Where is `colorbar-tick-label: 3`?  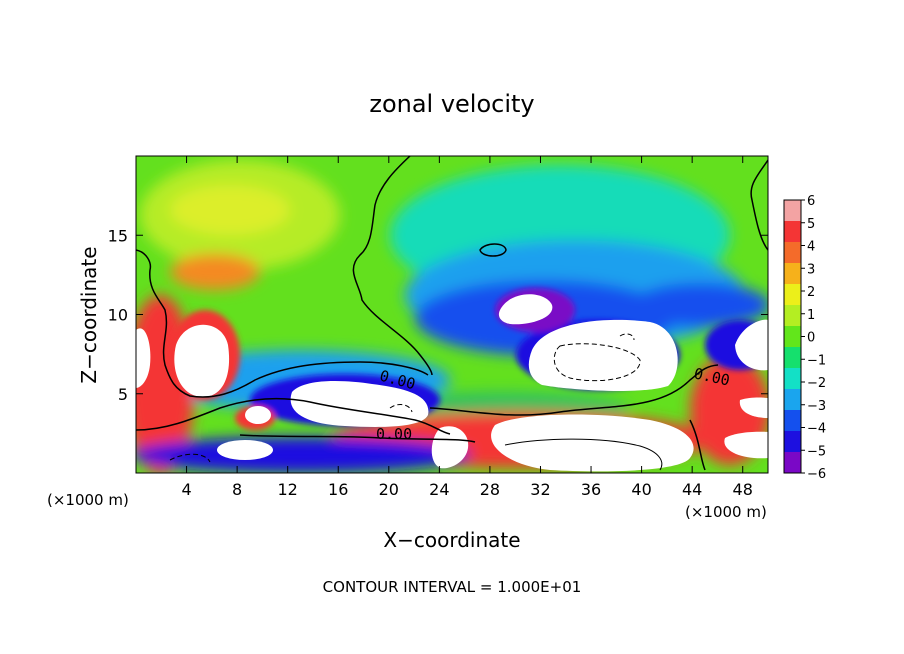 colorbar-tick-label: 3 is located at coordinates (811, 269).